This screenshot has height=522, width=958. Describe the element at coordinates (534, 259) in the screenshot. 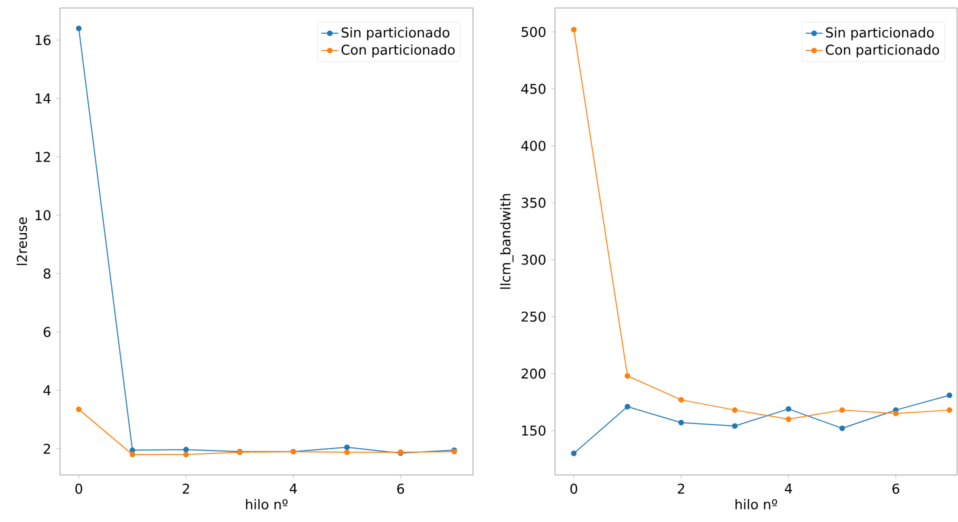

I see `y-tick-label: 300` at that location.